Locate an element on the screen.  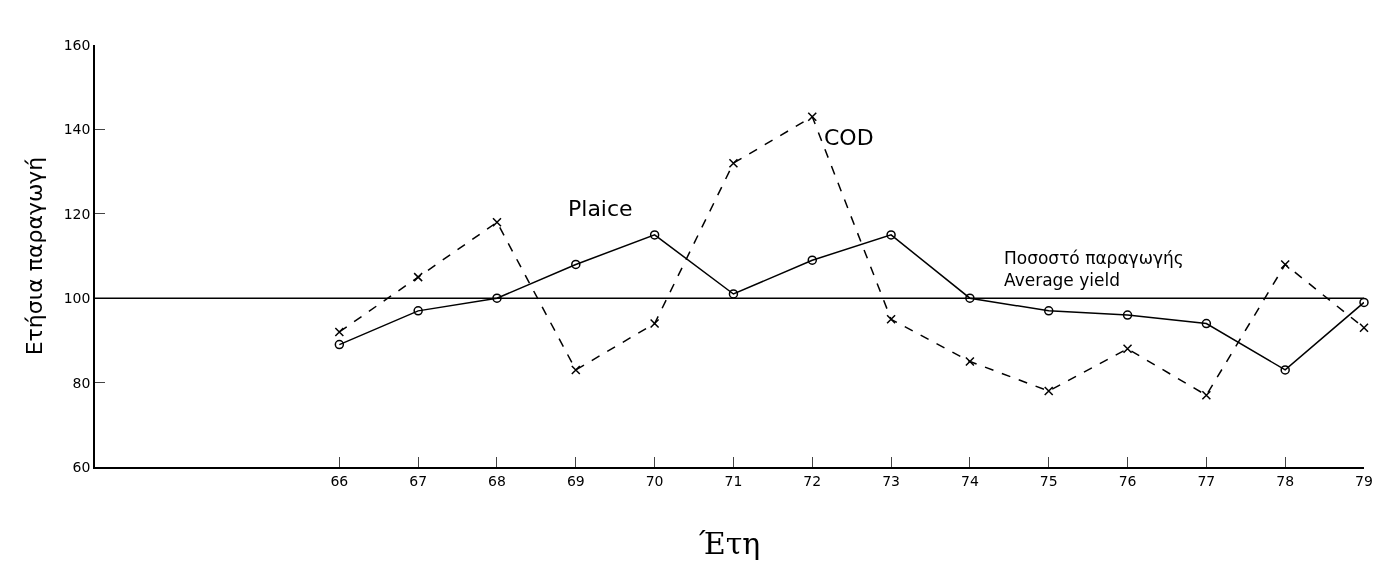
x-tick-label: 79 is located at coordinates (1364, 480).